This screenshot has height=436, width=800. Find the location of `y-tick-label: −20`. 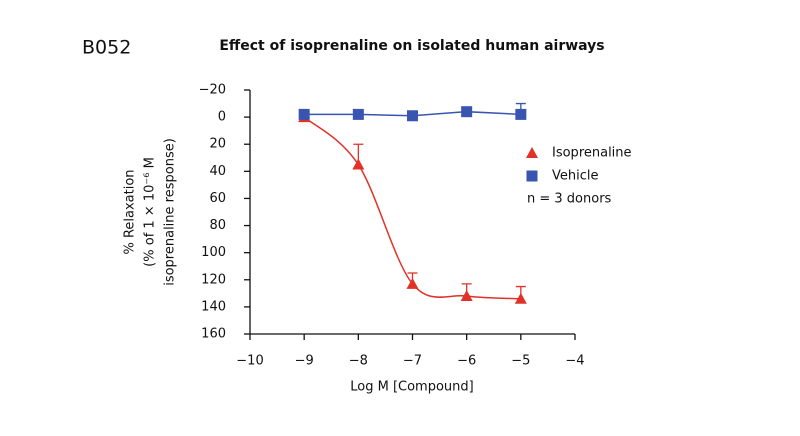

y-tick-label: −20 is located at coordinates (212, 90).